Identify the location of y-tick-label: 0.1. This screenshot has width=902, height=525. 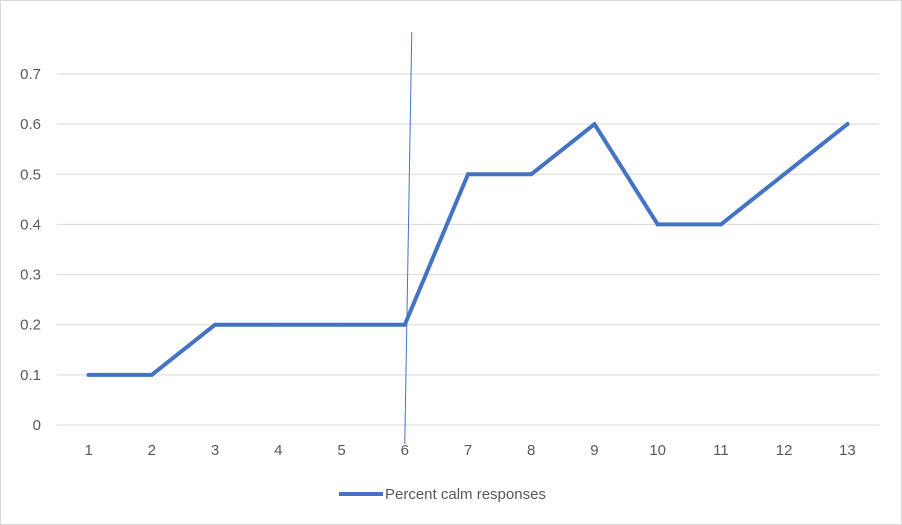
(30, 375).